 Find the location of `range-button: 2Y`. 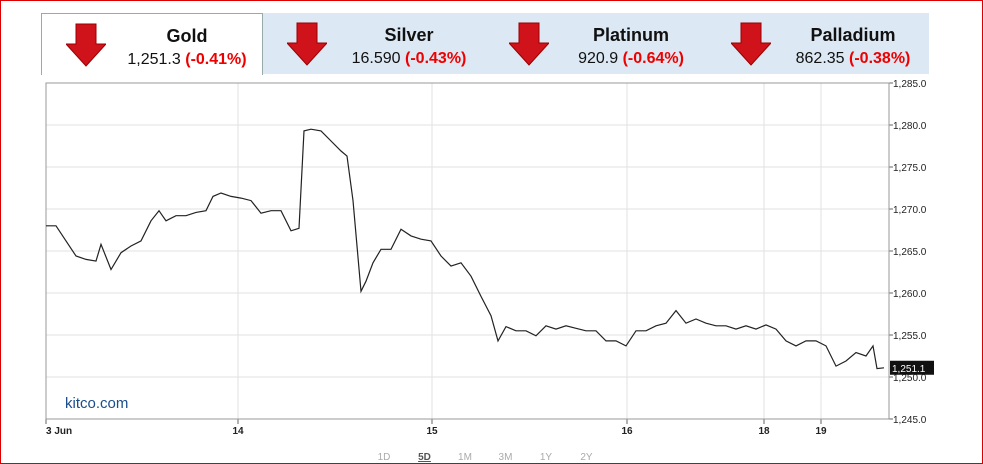

range-button: 2Y is located at coordinates (586, 457).